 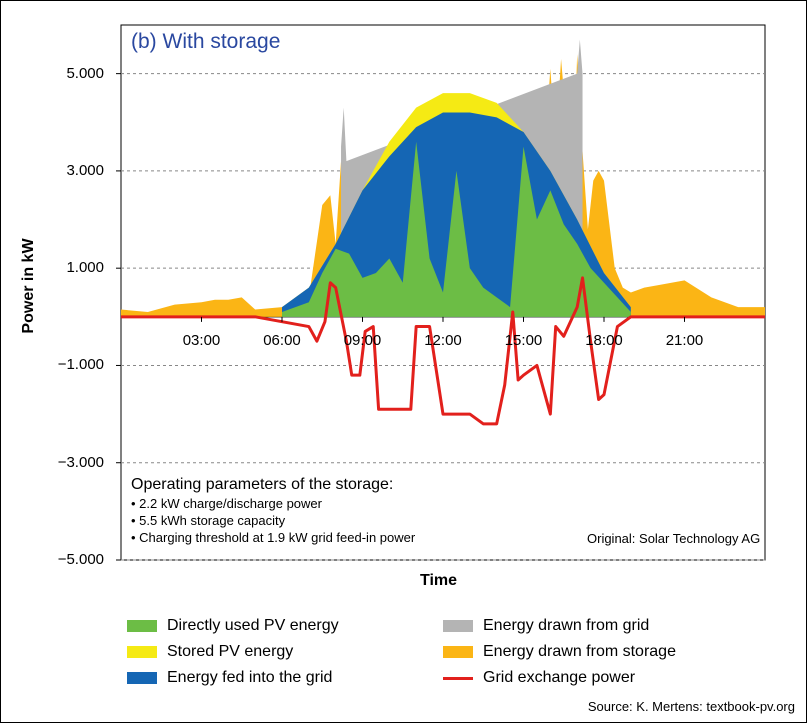 What do you see at coordinates (523, 340) in the screenshot?
I see `x-tick-label: 15:00` at bounding box center [523, 340].